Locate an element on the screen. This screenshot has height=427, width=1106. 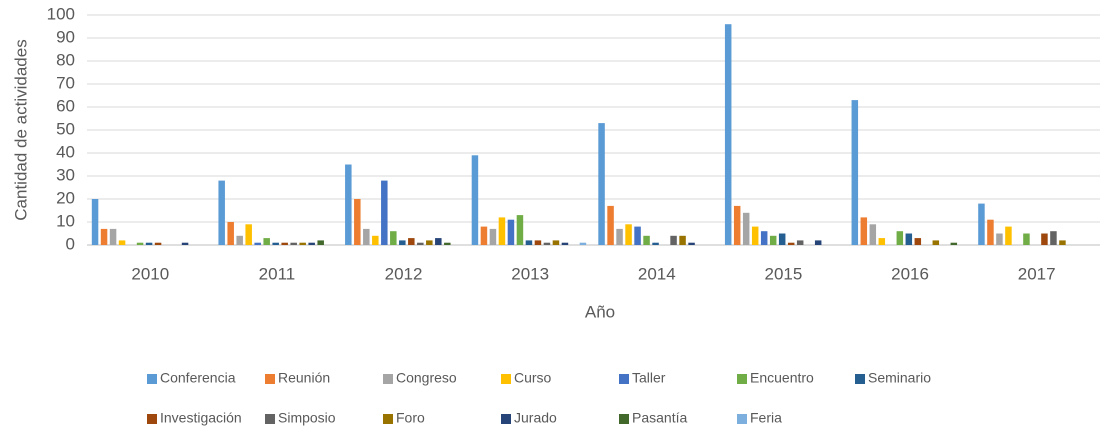
legend-label: Congreso is located at coordinates (426, 378).